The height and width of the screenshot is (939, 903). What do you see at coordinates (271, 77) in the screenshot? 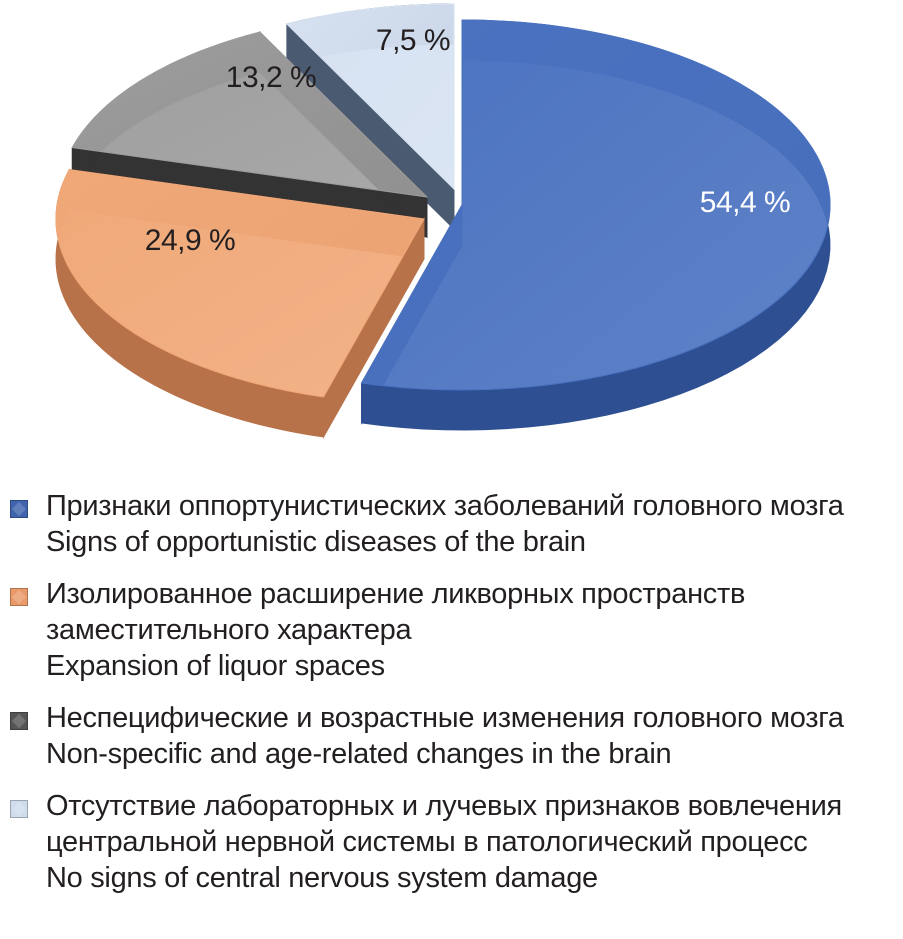
I see `slice-value-label-2: 13,2 %` at bounding box center [271, 77].